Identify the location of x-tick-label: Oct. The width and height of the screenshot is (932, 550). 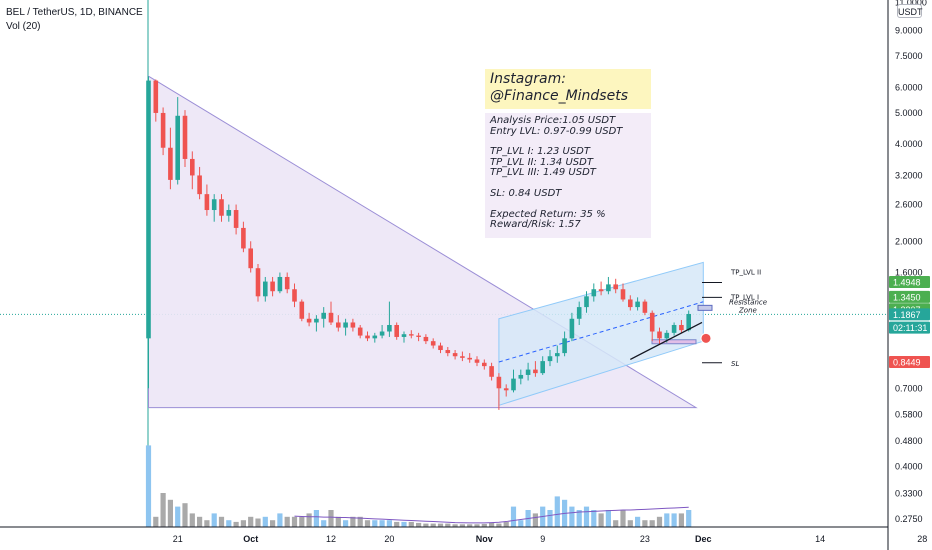
(250, 539).